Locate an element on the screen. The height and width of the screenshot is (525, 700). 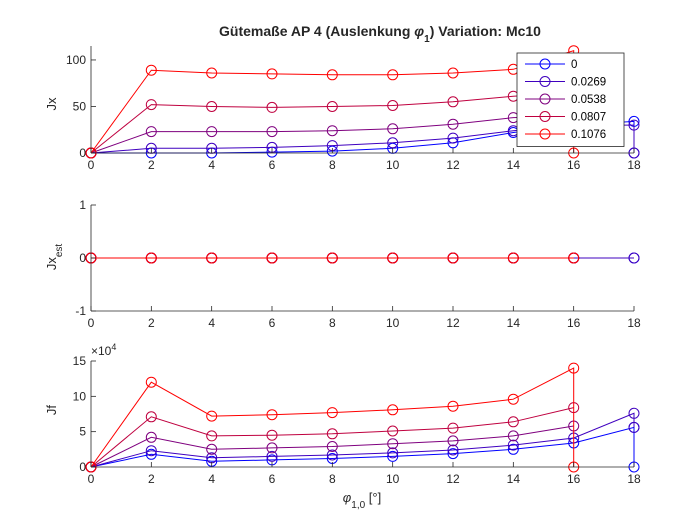
ylabel-jx-est-text: Jxest is located at coordinates (54, 257).